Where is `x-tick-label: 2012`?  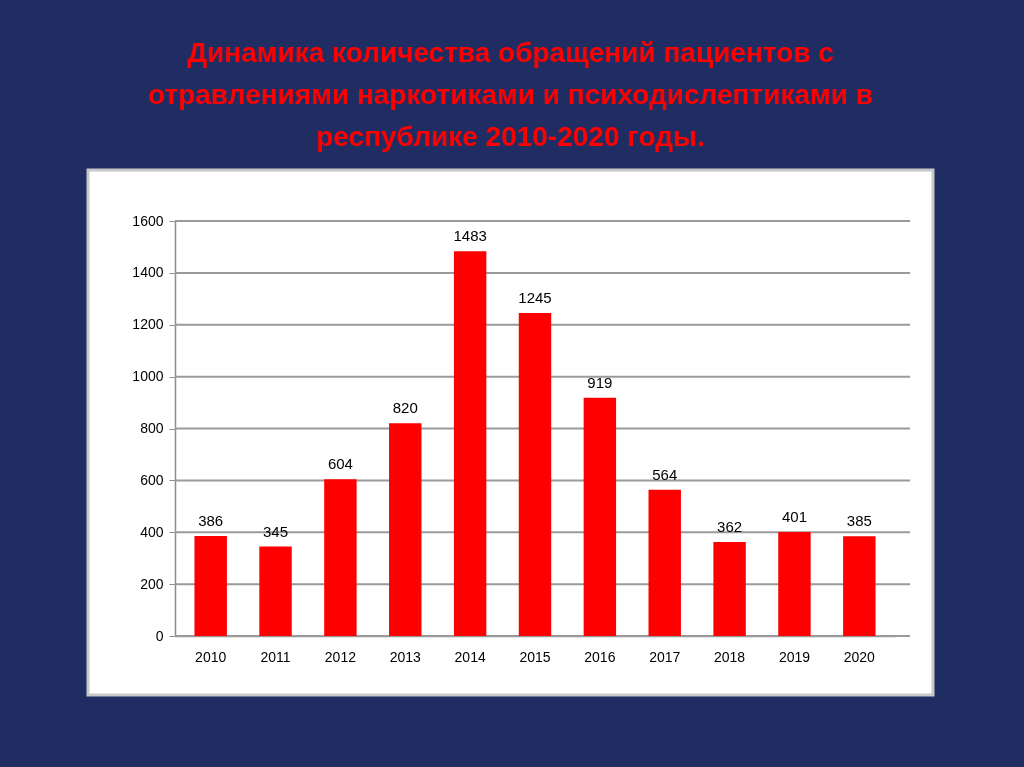 x-tick-label: 2012 is located at coordinates (340, 656).